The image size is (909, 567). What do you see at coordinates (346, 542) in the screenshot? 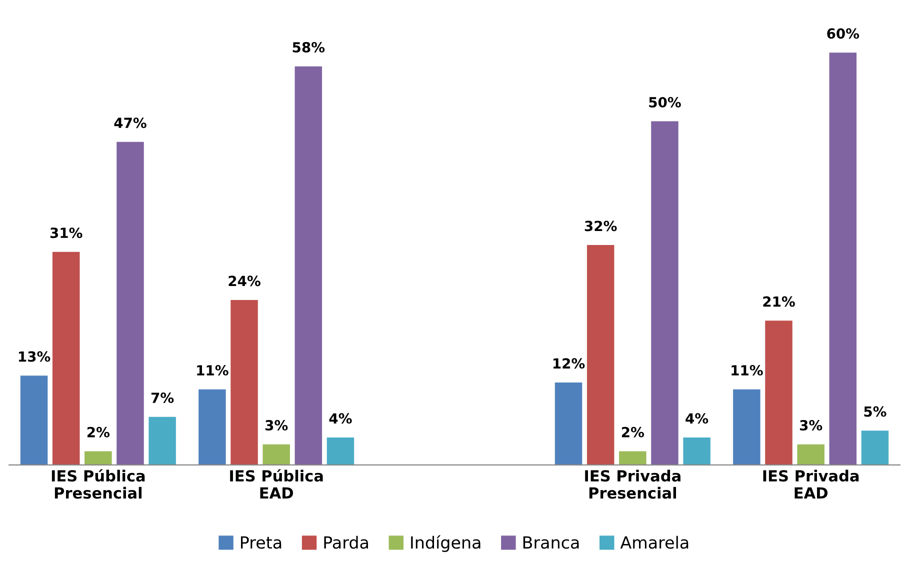
I see `legend-label: Parda` at bounding box center [346, 542].